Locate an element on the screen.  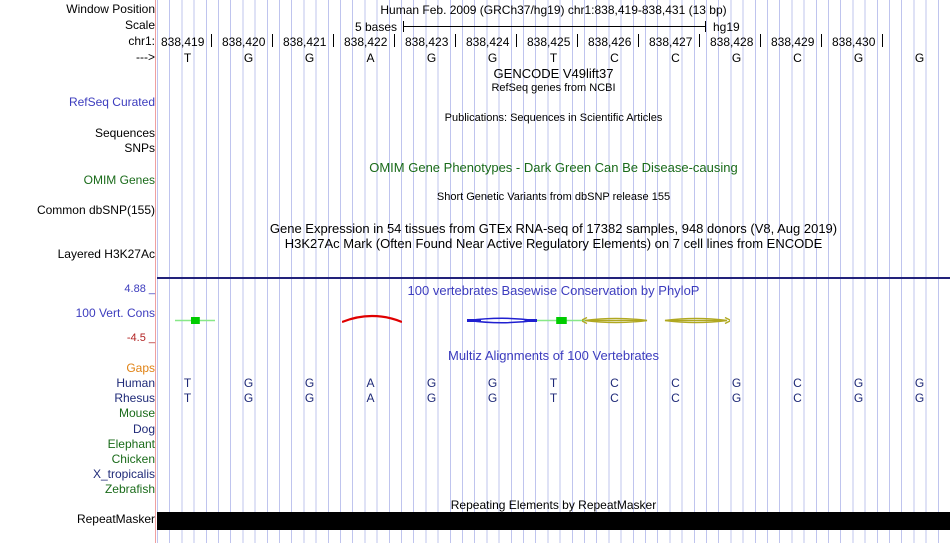
track-title-multiz: Multiz Alignments of 100 Vertebrates is located at coordinates (553, 355).